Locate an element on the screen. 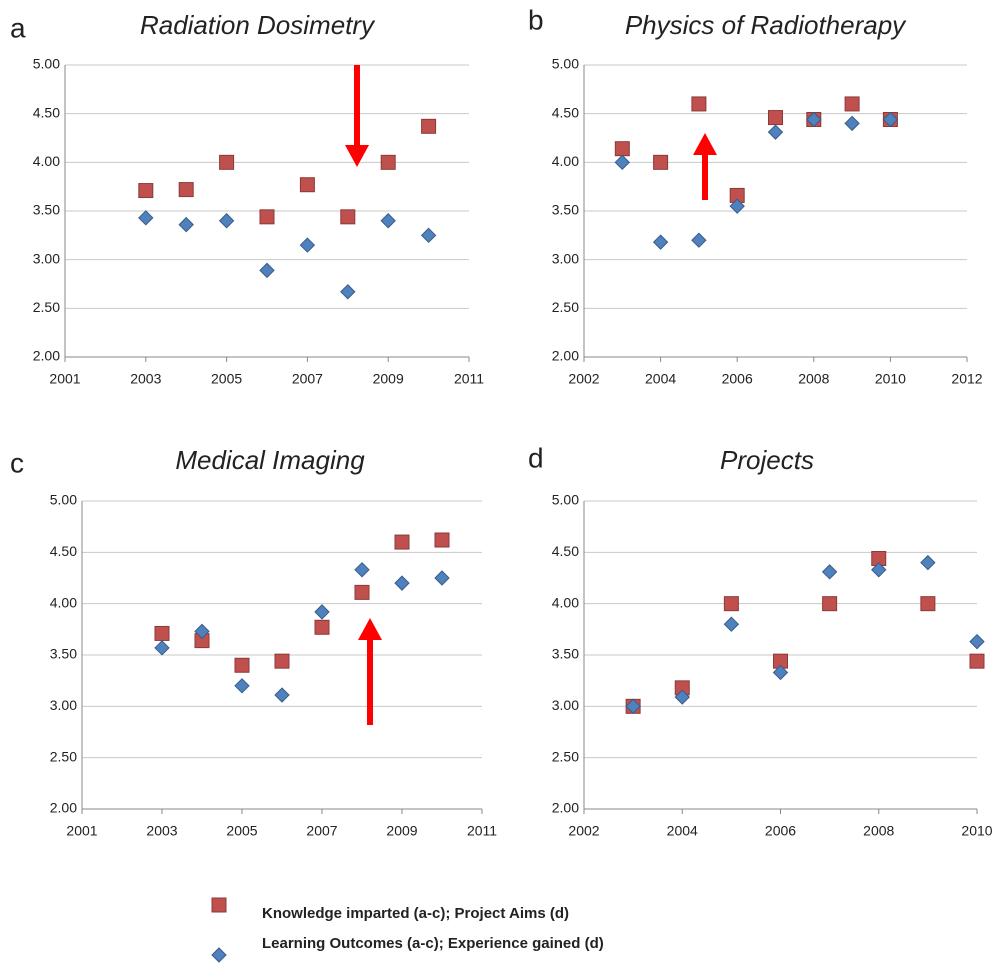 The image size is (995, 966). panel-label: d is located at coordinates (536, 457).